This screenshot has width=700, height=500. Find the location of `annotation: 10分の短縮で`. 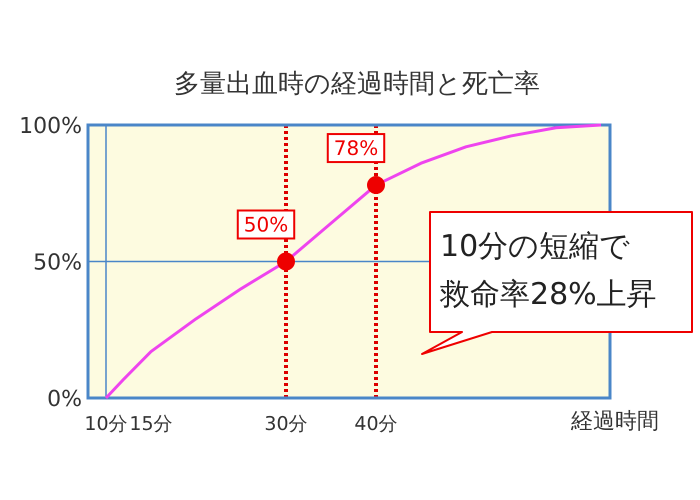

annotation: 10分の短縮で is located at coordinates (535, 246).